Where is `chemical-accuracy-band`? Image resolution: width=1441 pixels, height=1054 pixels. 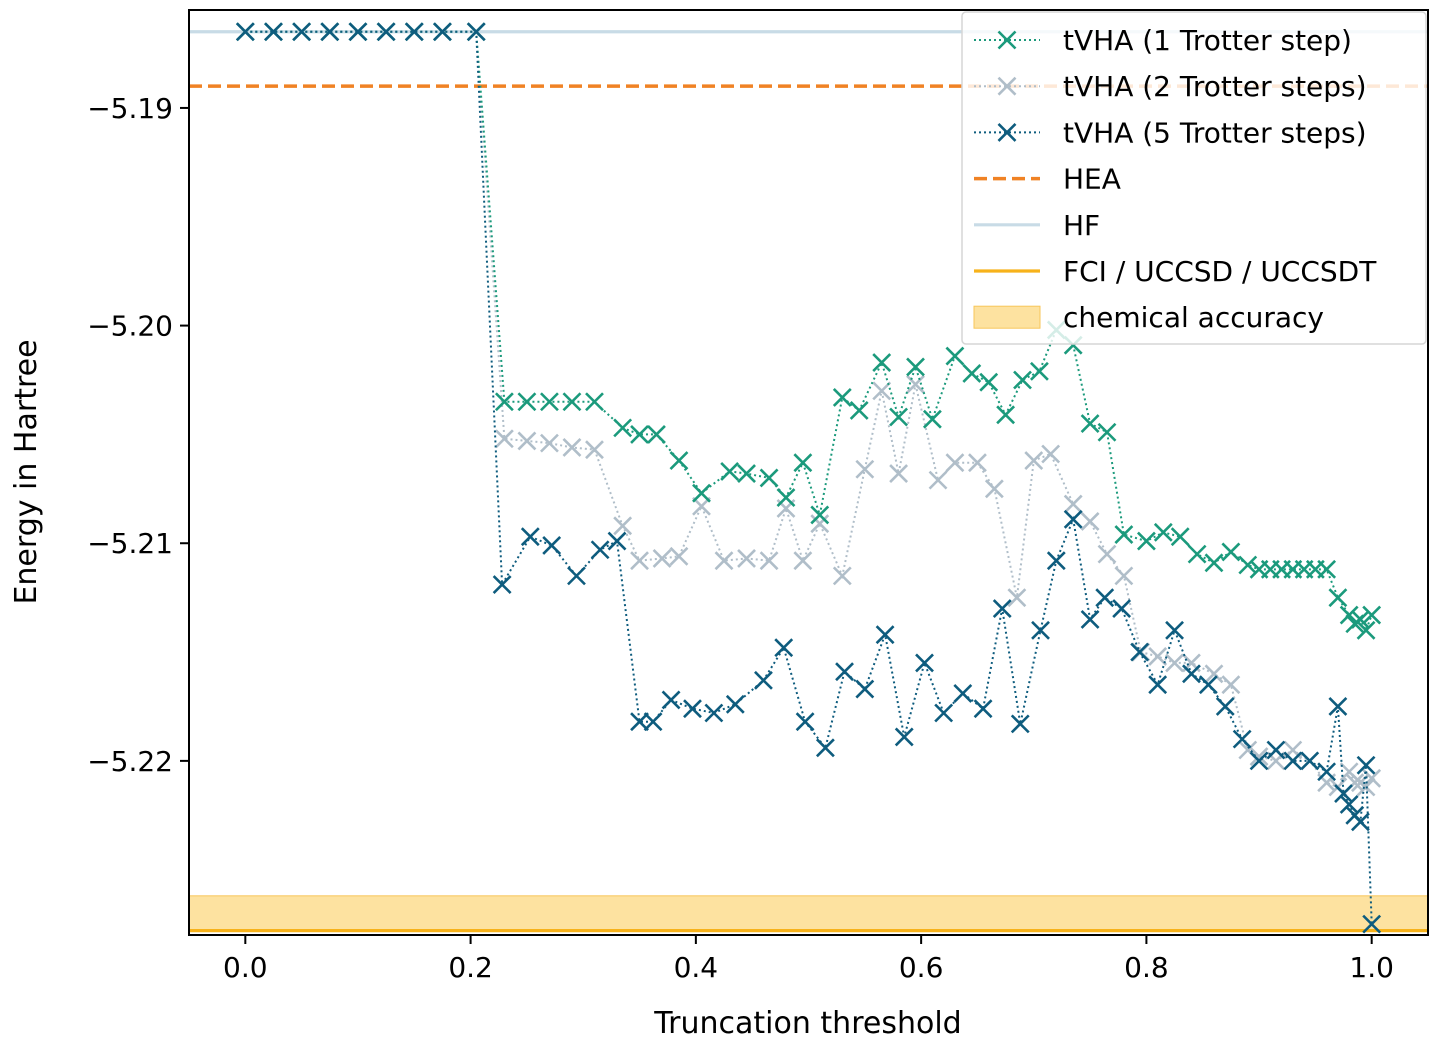
chemical-accuracy-band is located at coordinates (808, 913).